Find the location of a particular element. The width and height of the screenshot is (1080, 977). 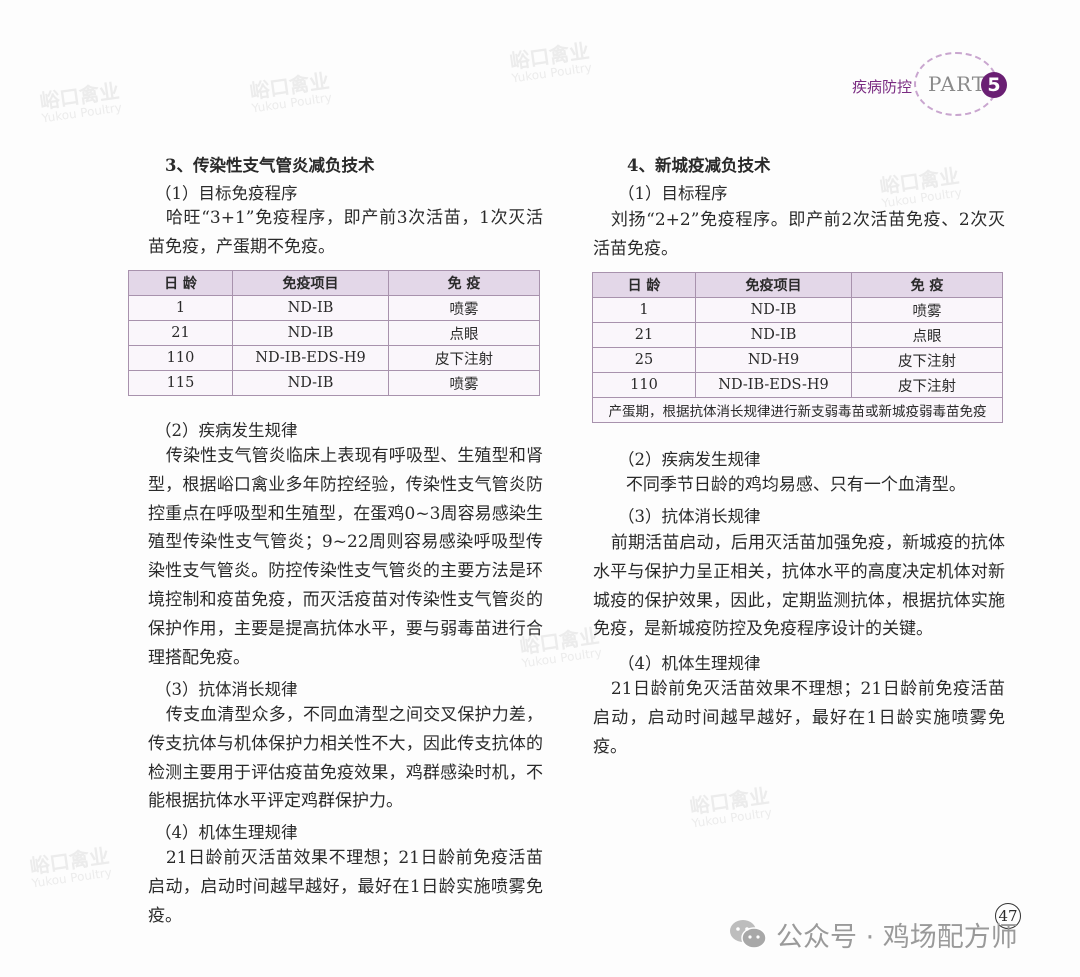

right-section-title: 4、新城疫减负技术 is located at coordinates (699, 165).